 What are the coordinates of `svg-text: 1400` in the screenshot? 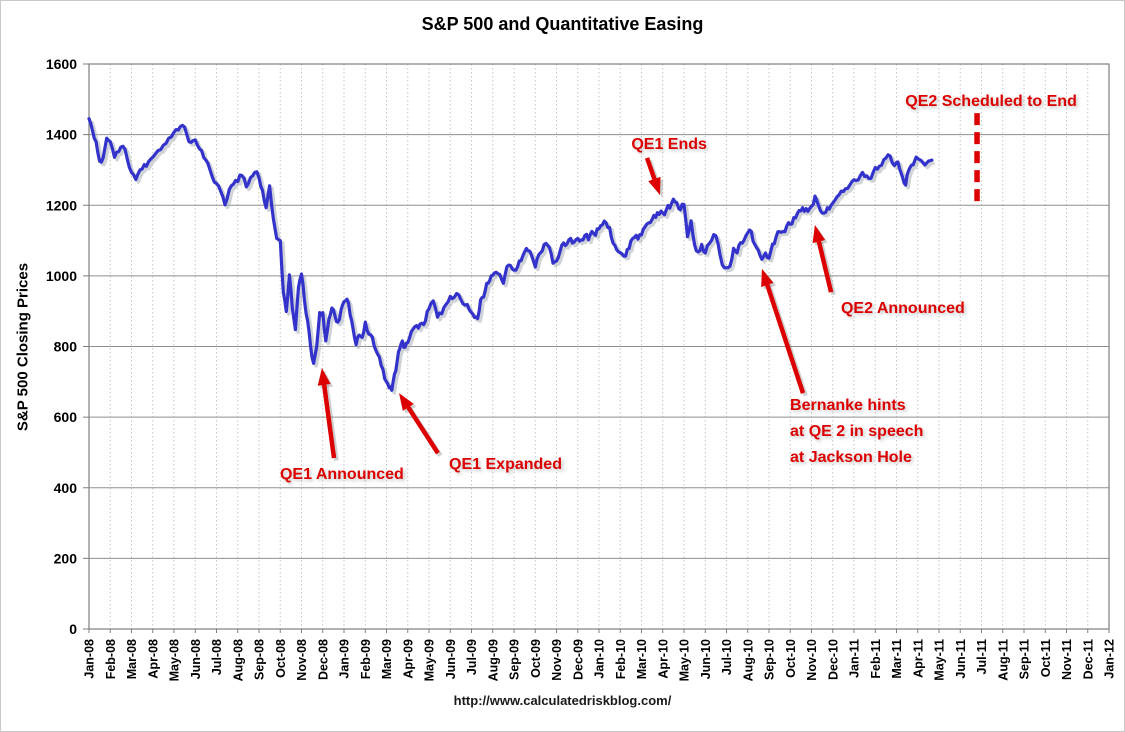 It's located at (61, 135).